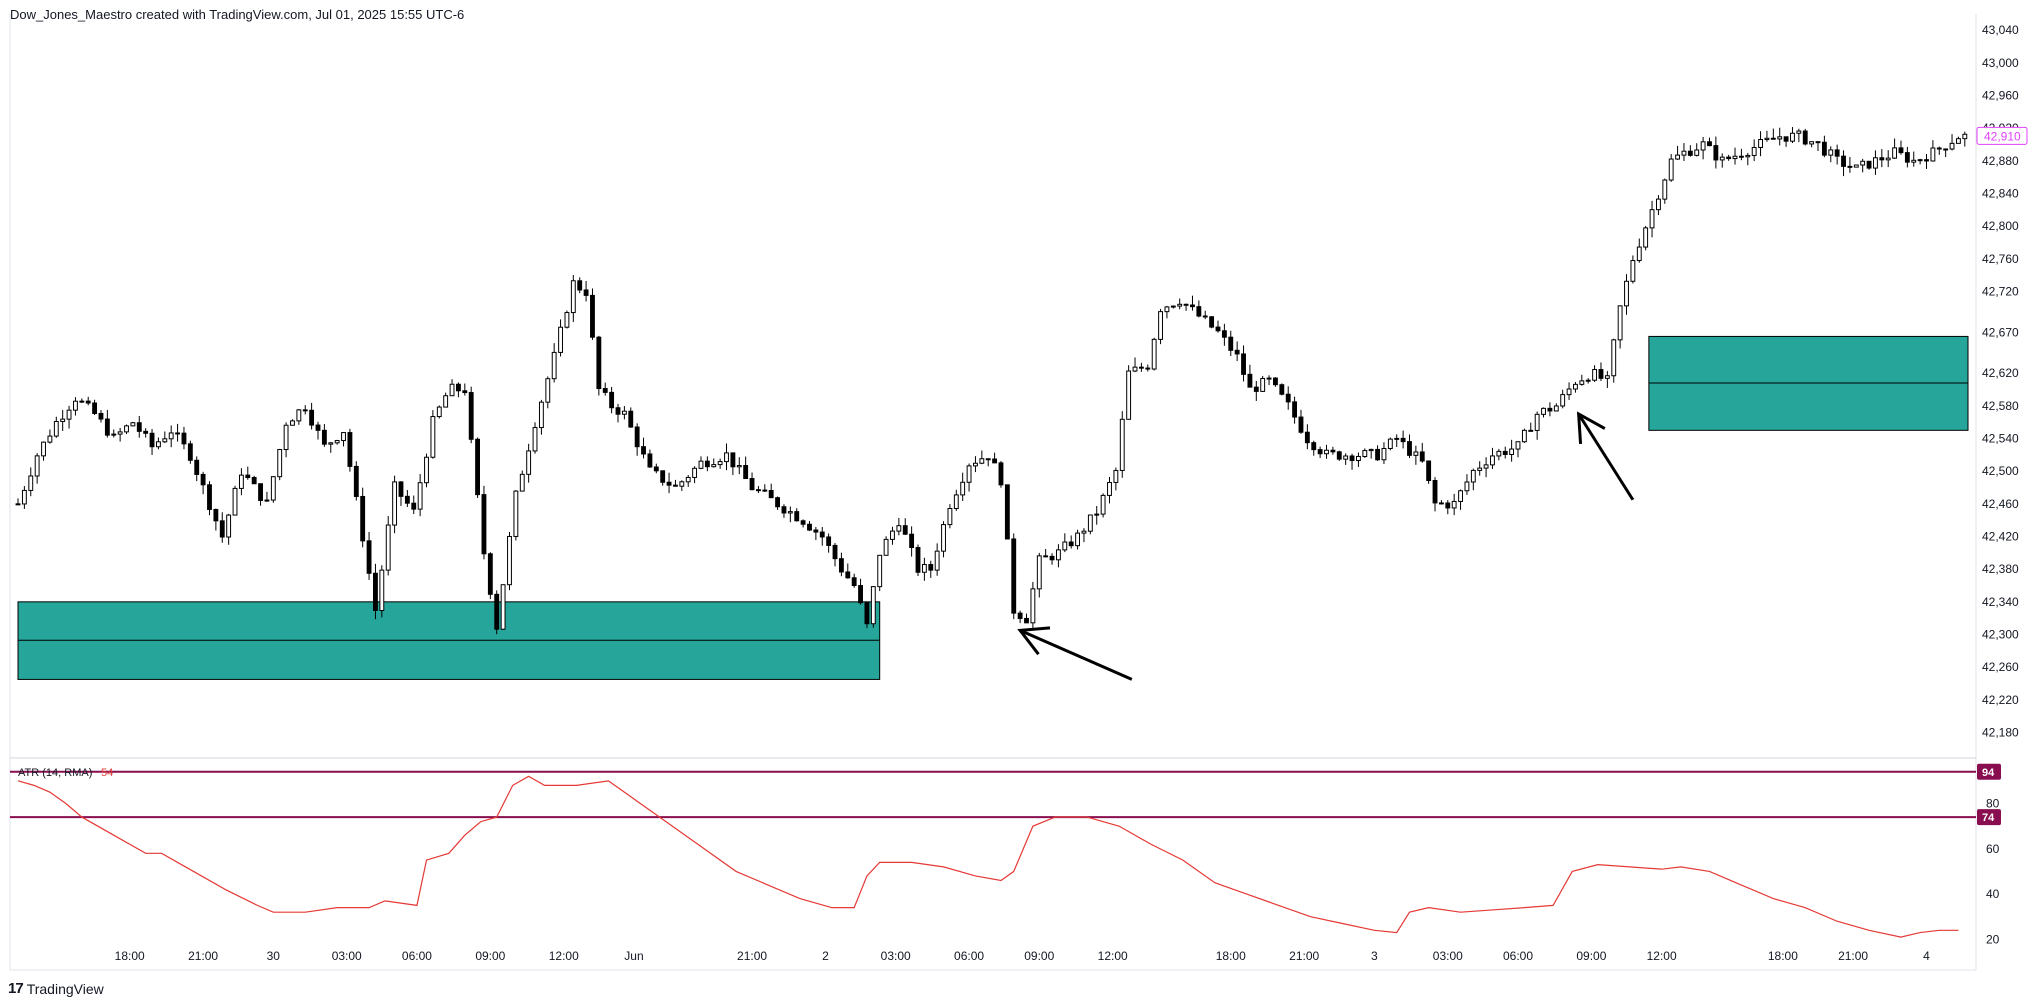 Image resolution: width=2039 pixels, height=1008 pixels. Describe the element at coordinates (56, 988) in the screenshot. I see `tradingview-logo: 17 TradingView` at that location.